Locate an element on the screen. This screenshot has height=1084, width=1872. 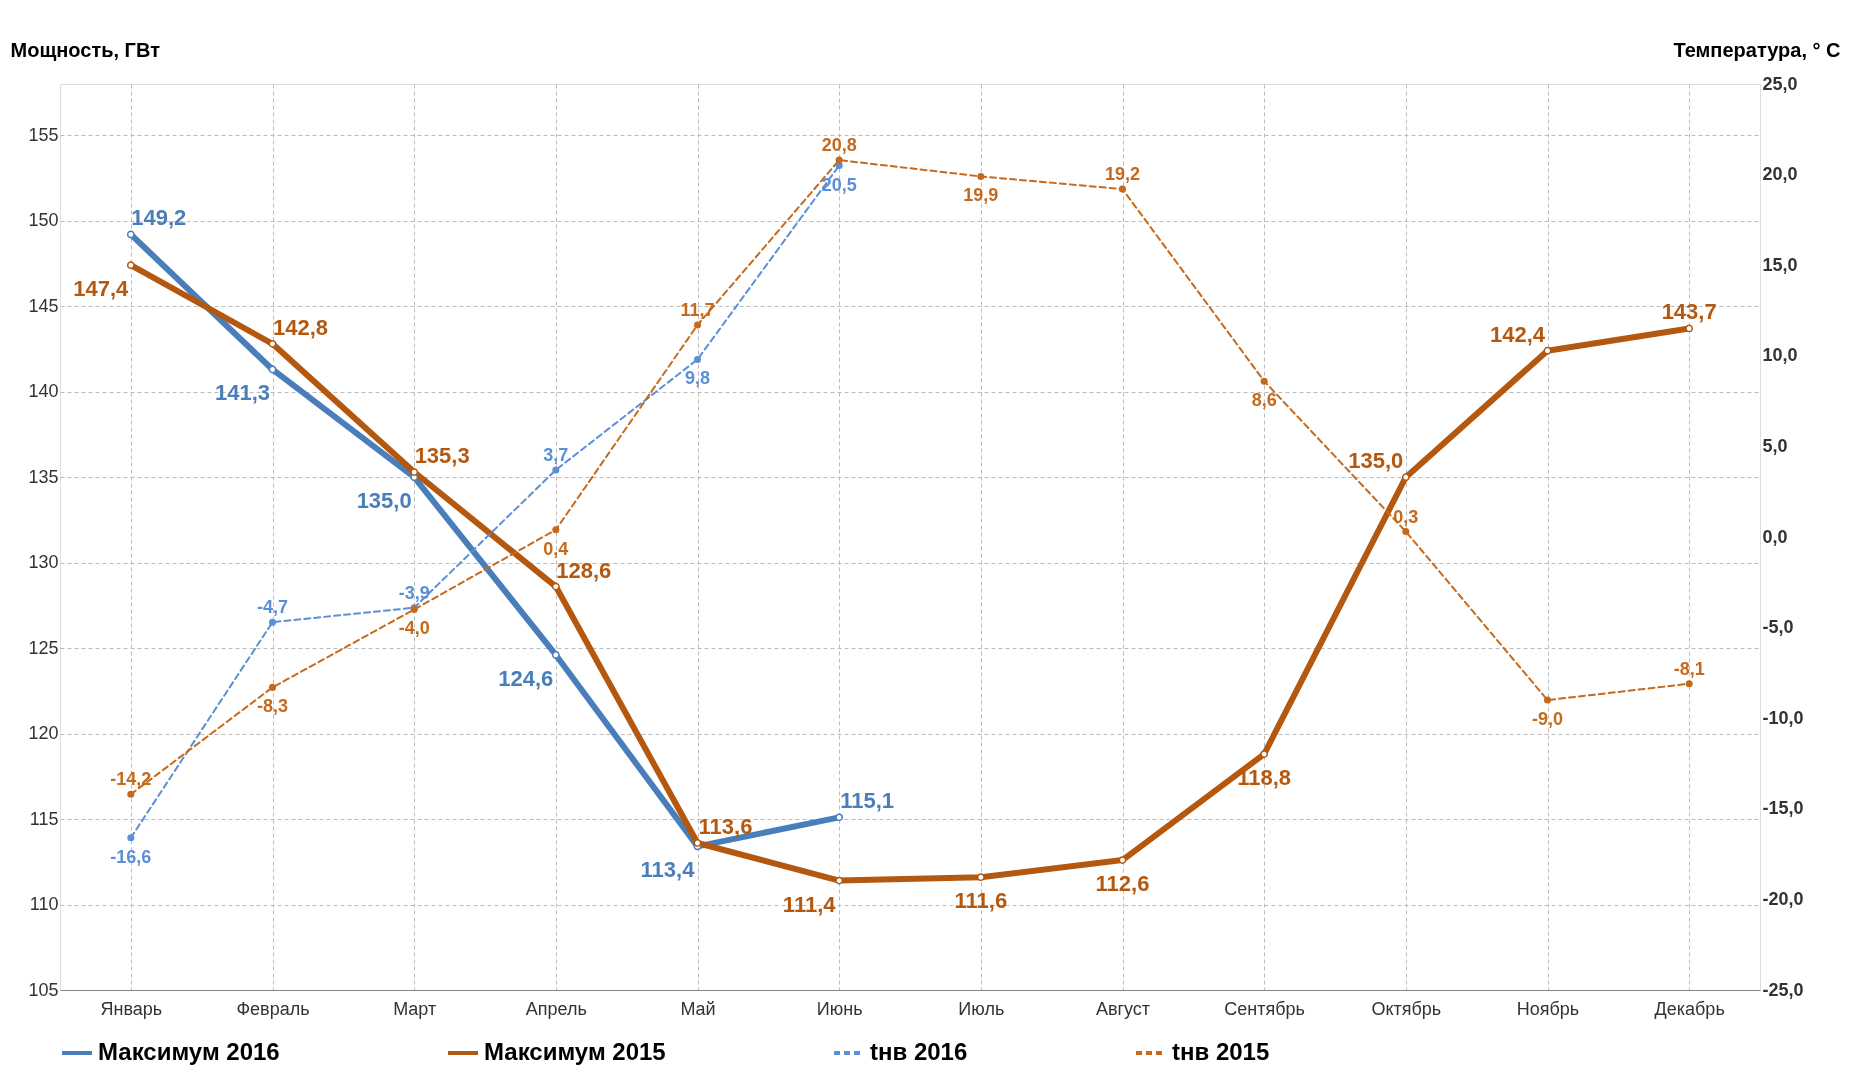
data-label: 147,4 is located at coordinates (101, 289).